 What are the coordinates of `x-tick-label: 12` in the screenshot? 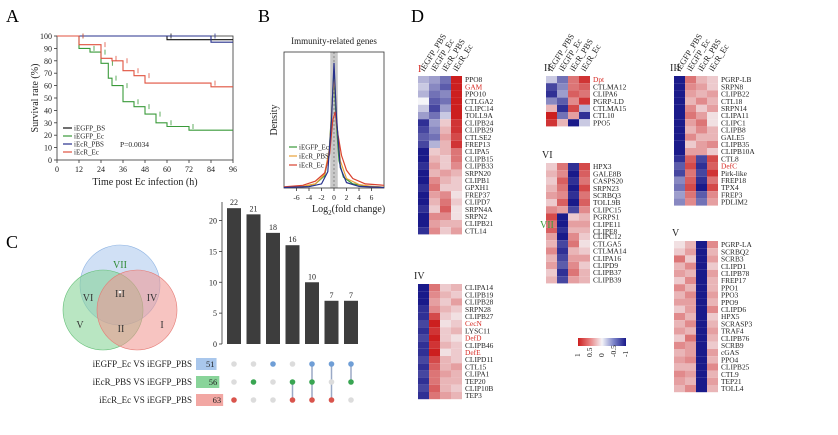 It's located at (79, 169).